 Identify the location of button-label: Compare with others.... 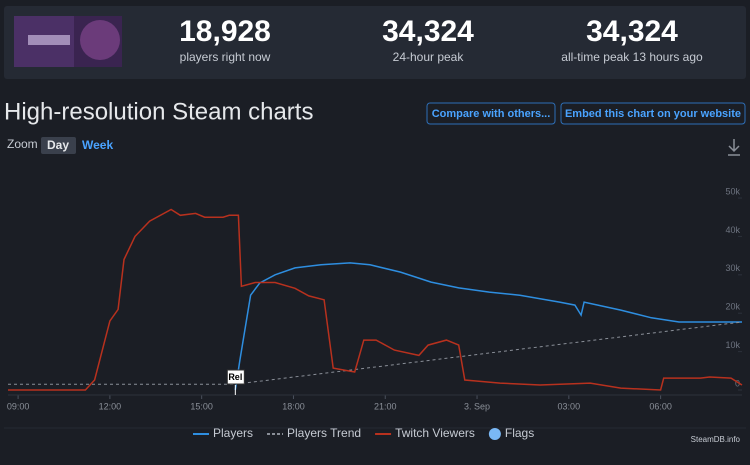
(491, 114).